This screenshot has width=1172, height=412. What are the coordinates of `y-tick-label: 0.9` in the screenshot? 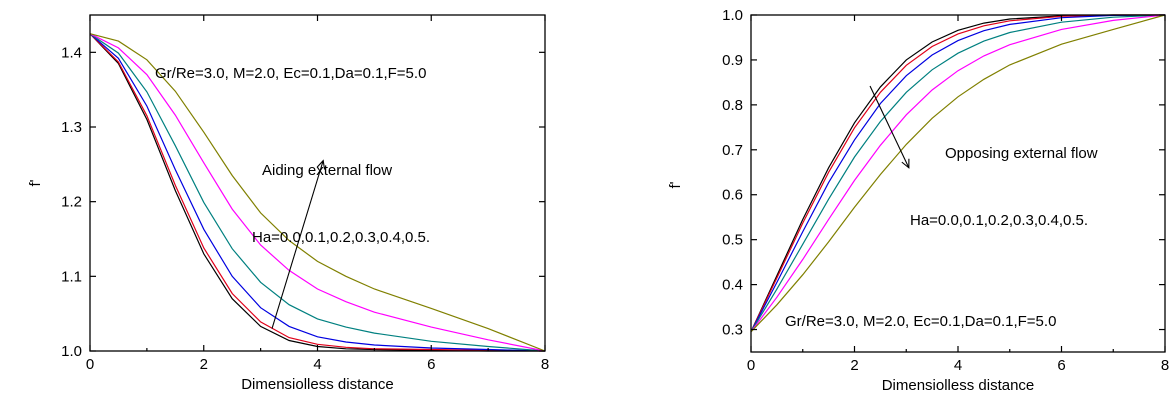 It's located at (732, 60).